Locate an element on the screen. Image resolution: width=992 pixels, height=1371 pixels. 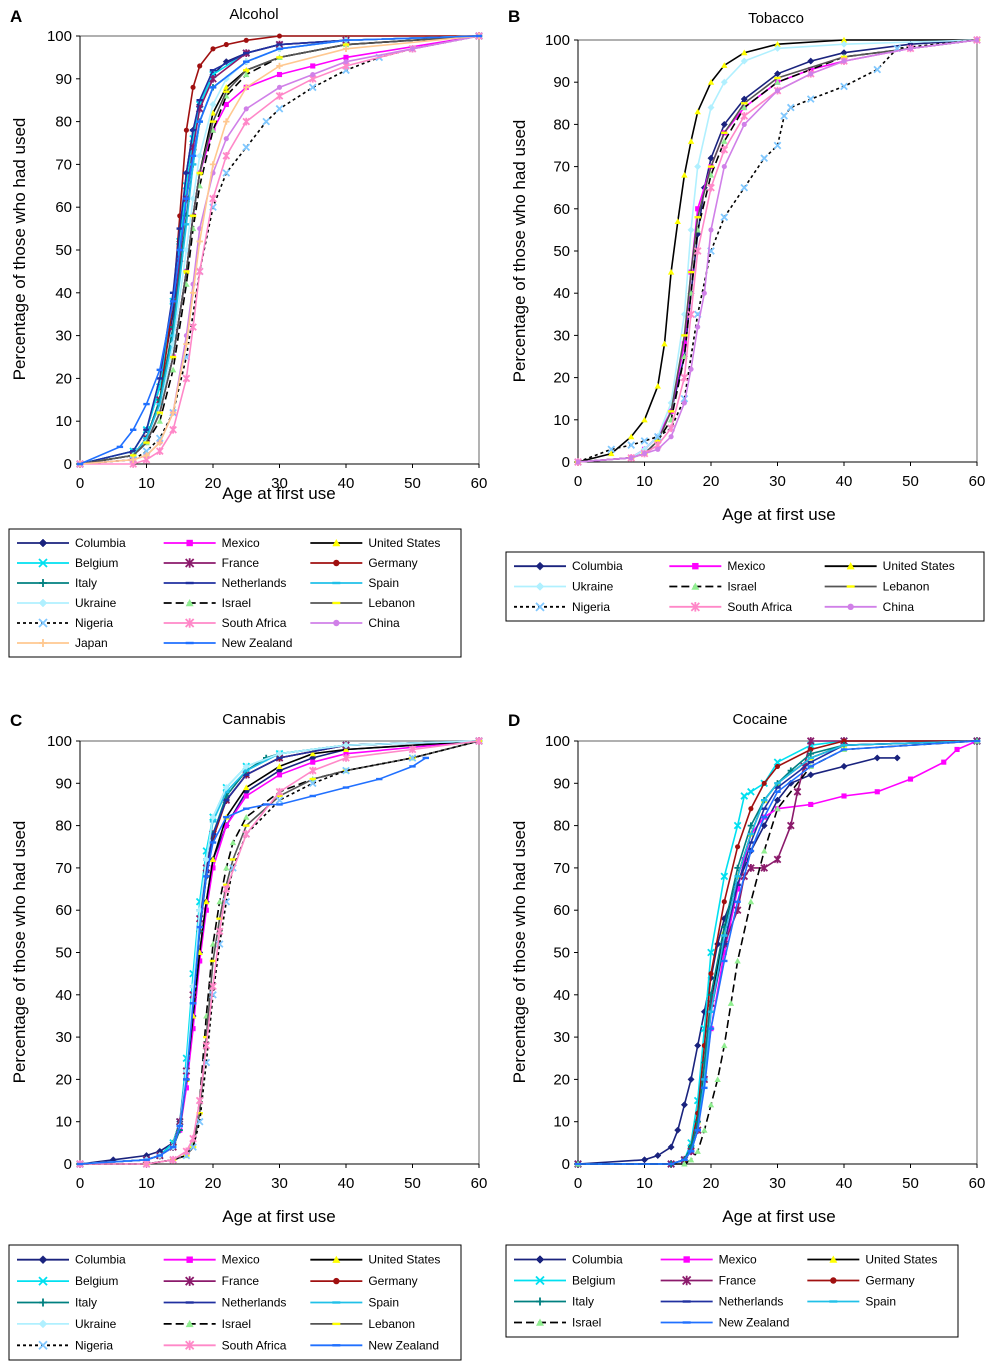
series-israel is located at coordinates (777, 250).